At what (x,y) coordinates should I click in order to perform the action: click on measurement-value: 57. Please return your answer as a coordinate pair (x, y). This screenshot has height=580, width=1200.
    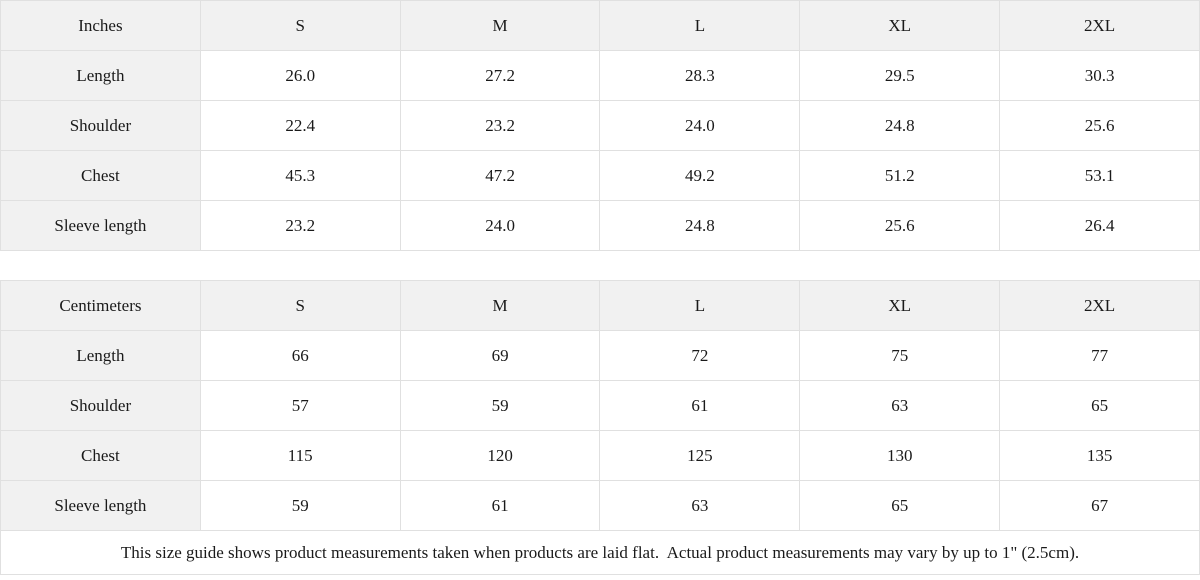
    Looking at the image, I should click on (300, 405).